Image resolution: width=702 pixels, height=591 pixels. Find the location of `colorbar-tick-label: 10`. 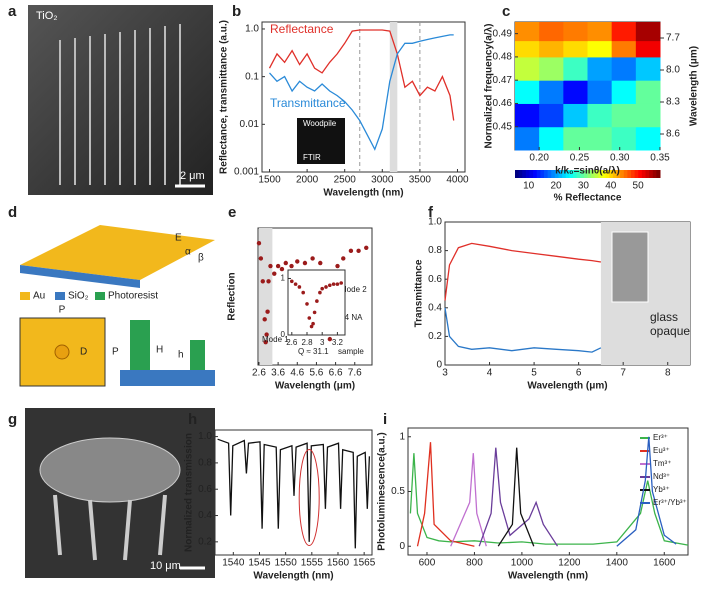

colorbar-tick-label: 10 is located at coordinates (529, 186).